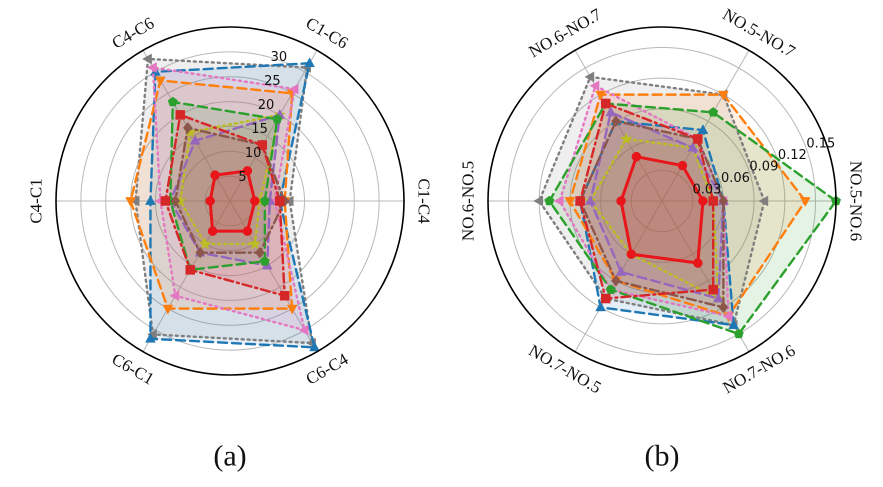 This screenshot has height=487, width=883. I want to click on radial-tick-label: 30, so click(279, 57).